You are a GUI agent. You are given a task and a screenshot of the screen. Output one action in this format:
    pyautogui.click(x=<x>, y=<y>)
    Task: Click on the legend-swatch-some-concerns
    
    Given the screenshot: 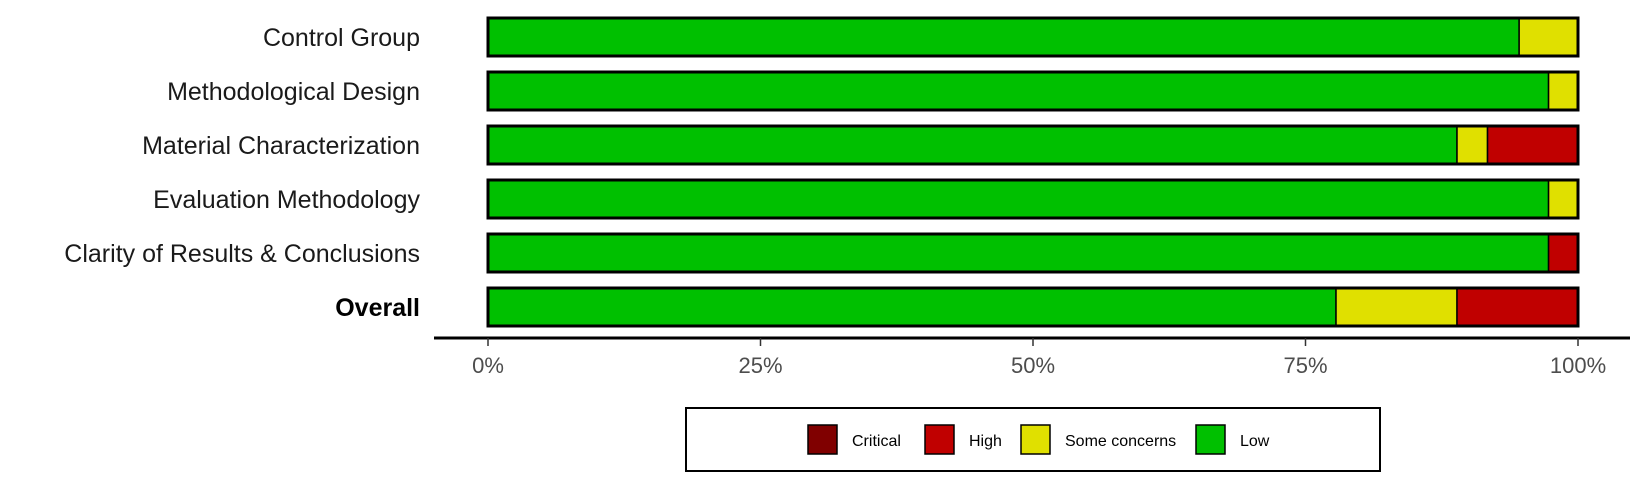 What is the action you would take?
    pyautogui.click(x=1035, y=439)
    